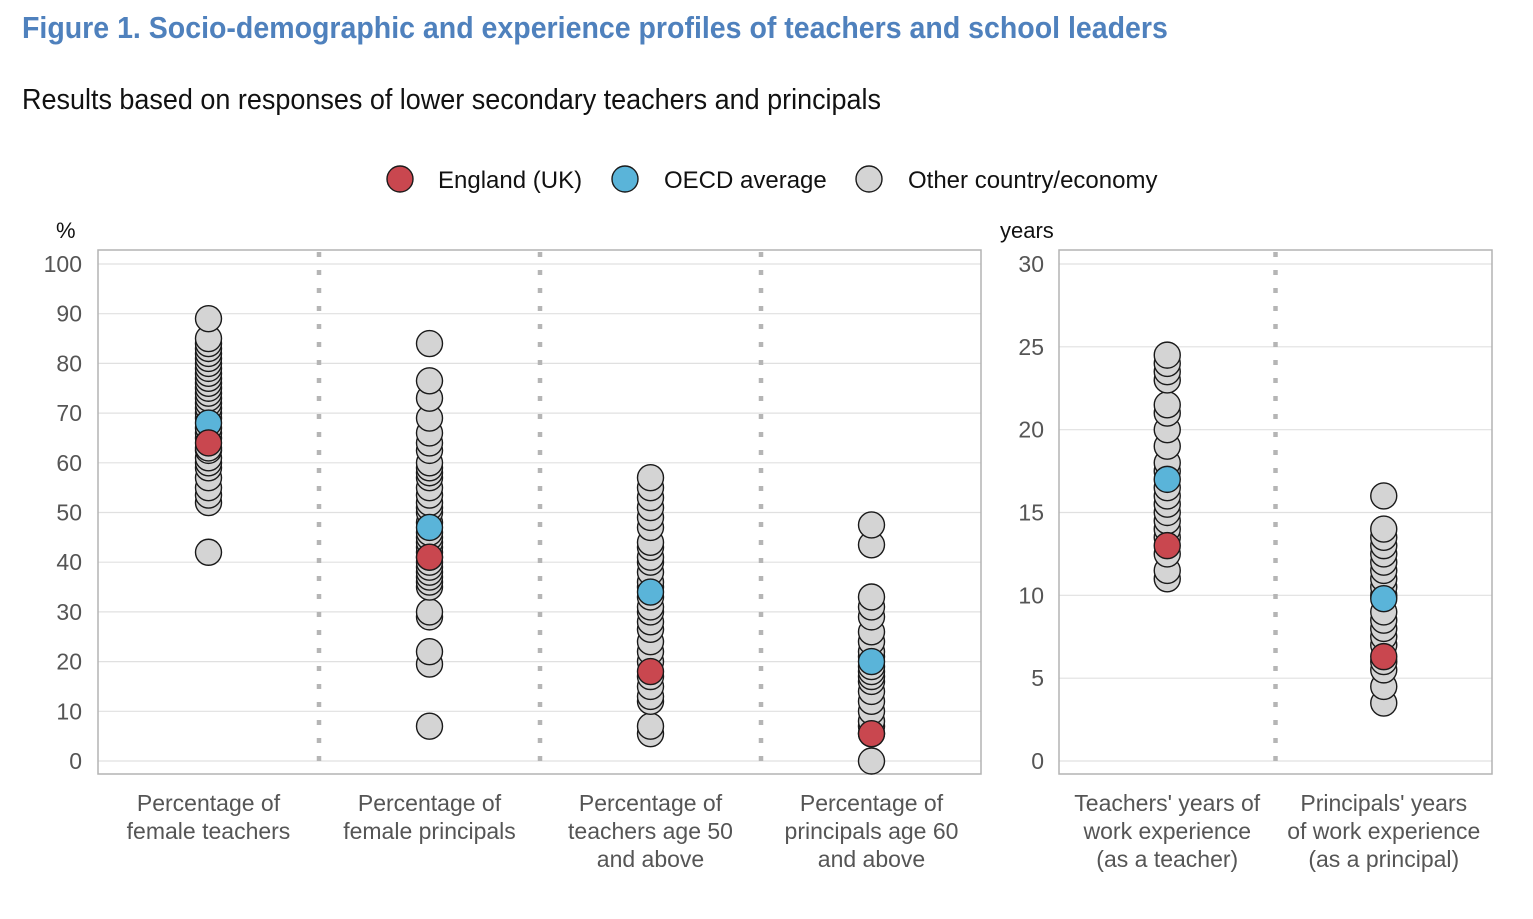 The width and height of the screenshot is (1533, 919). Describe the element at coordinates (66, 230) in the screenshot. I see `y-axis-unit-label: %` at that location.